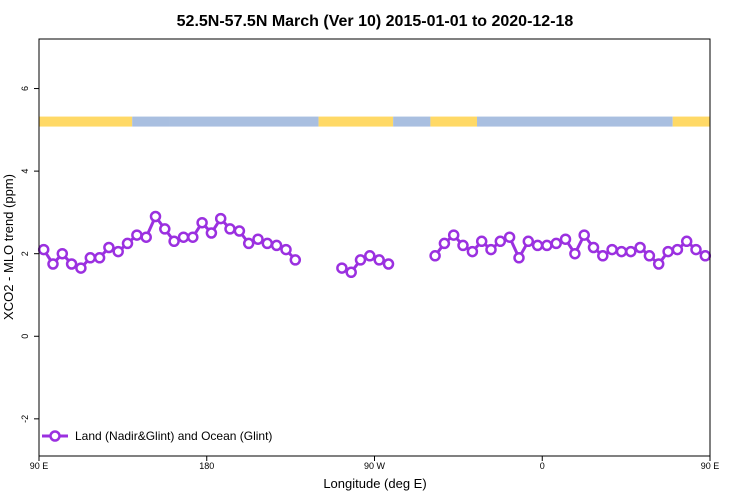 The image size is (750, 500). What do you see at coordinates (25, 419) in the screenshot?
I see `y-tick-label: -2` at bounding box center [25, 419].